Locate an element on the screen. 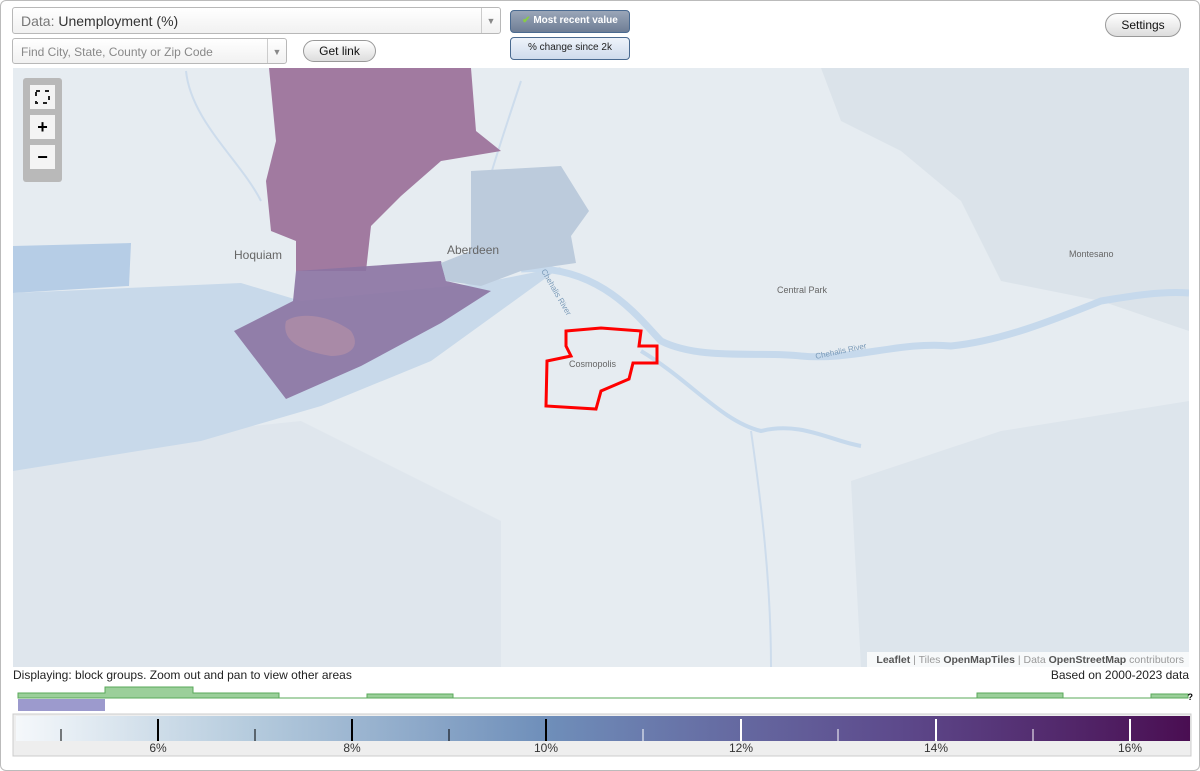 The image size is (1200, 771). zoom-out-button is located at coordinates (42, 157).